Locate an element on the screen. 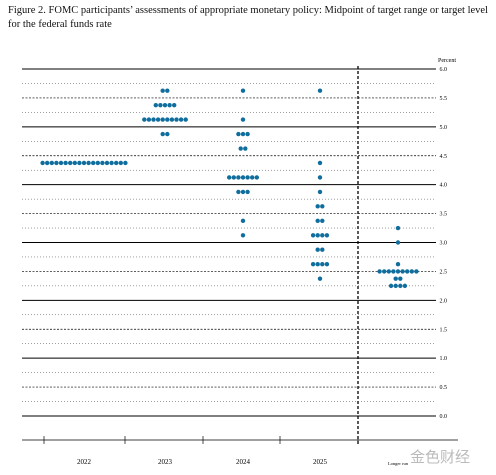 This screenshot has height=475, width=496. y-tick-label: 5.0 is located at coordinates (444, 128).